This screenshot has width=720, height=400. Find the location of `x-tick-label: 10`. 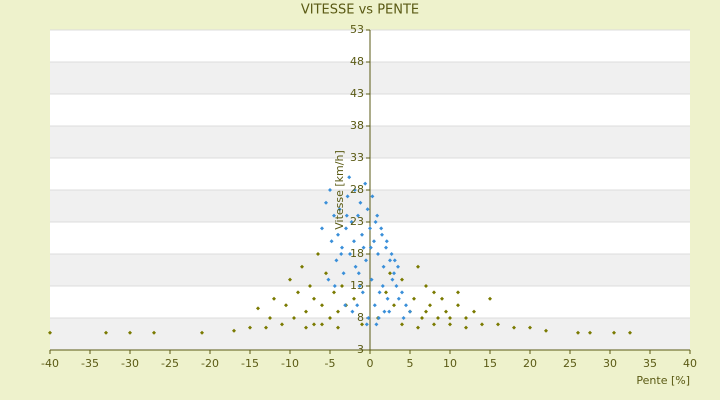

x-tick-label: 10 is located at coordinates (450, 363).